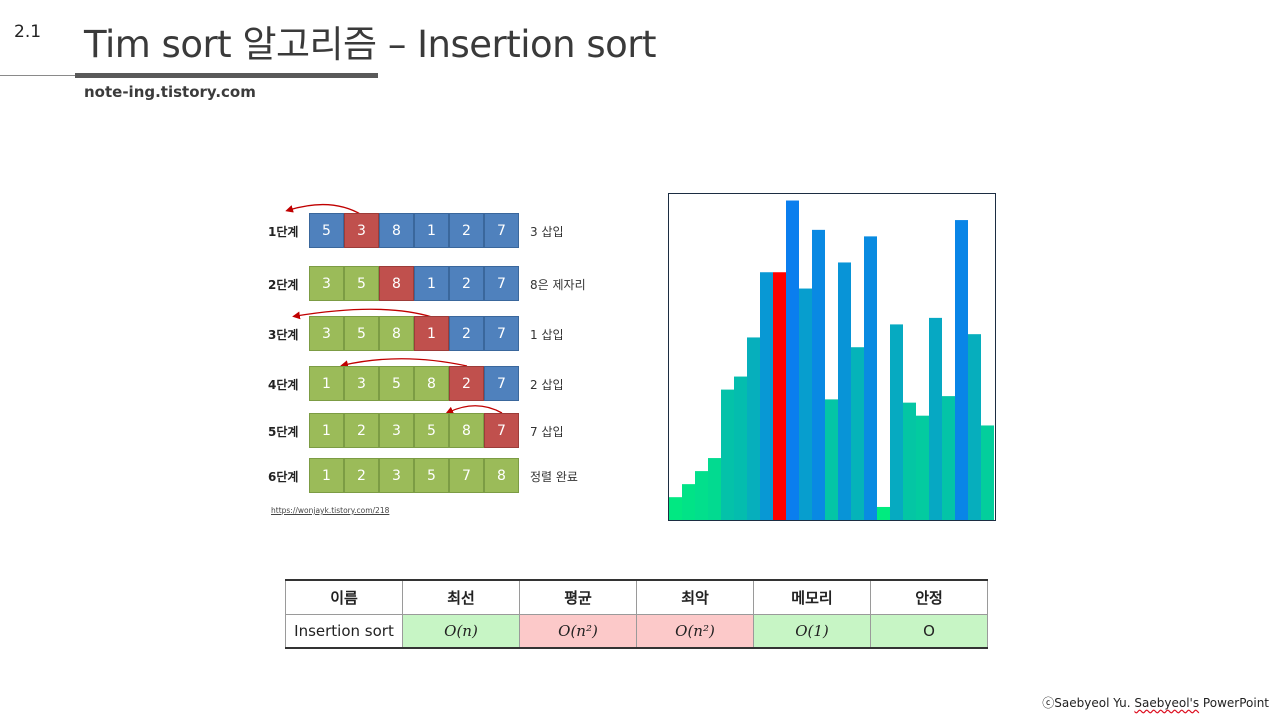 This screenshot has width=1279, height=716. What do you see at coordinates (370, 44) in the screenshot?
I see `slide-title: Tim sort 알고리즘 – Insertion sort` at bounding box center [370, 44].